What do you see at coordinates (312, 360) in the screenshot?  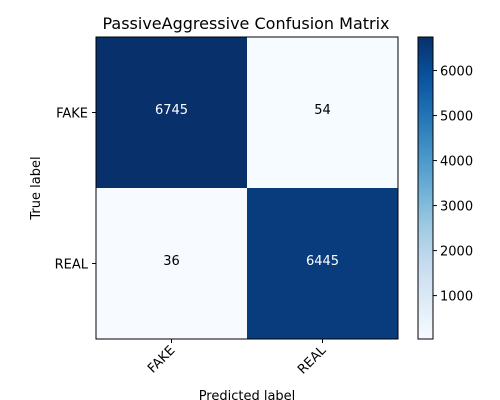 I see `x-tick-label: REAL` at bounding box center [312, 360].